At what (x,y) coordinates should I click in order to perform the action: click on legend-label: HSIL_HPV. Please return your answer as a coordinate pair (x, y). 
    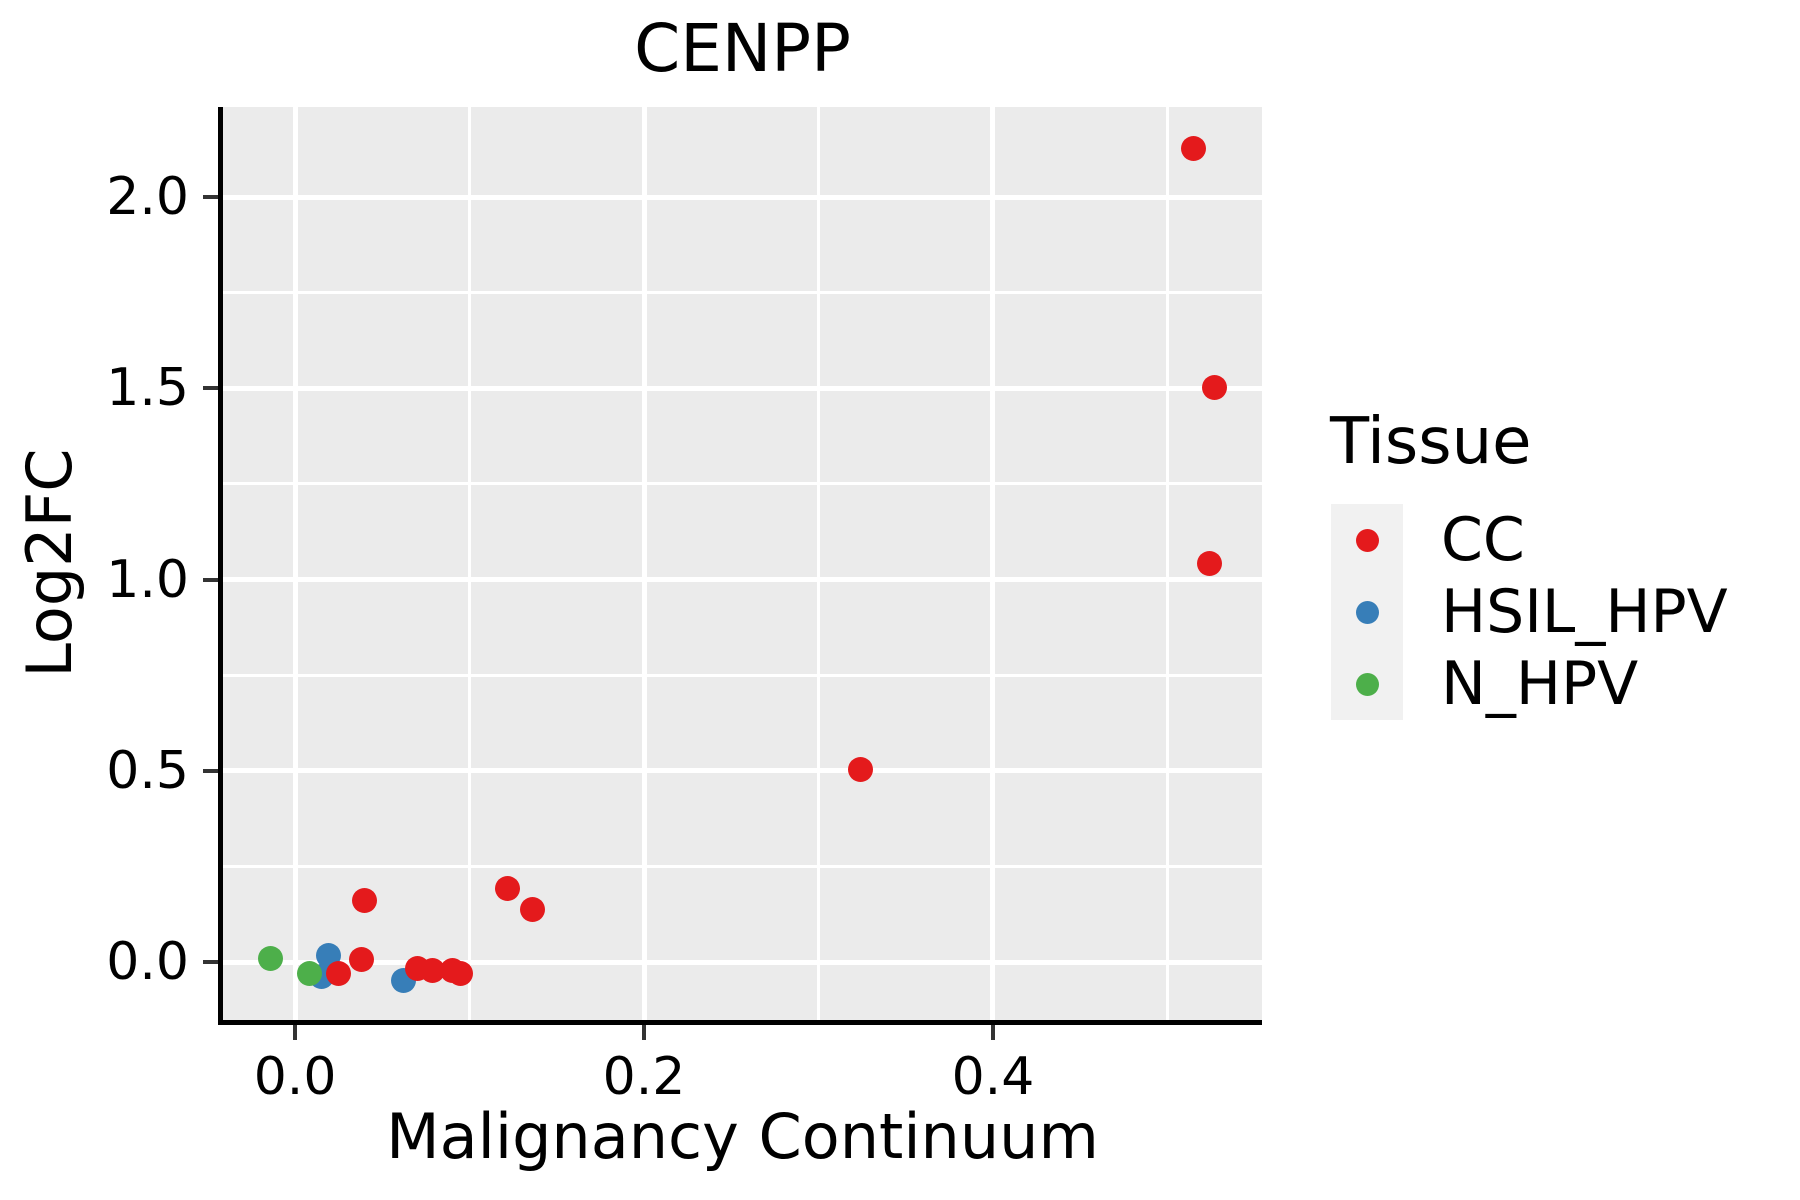
    Looking at the image, I should click on (1584, 612).